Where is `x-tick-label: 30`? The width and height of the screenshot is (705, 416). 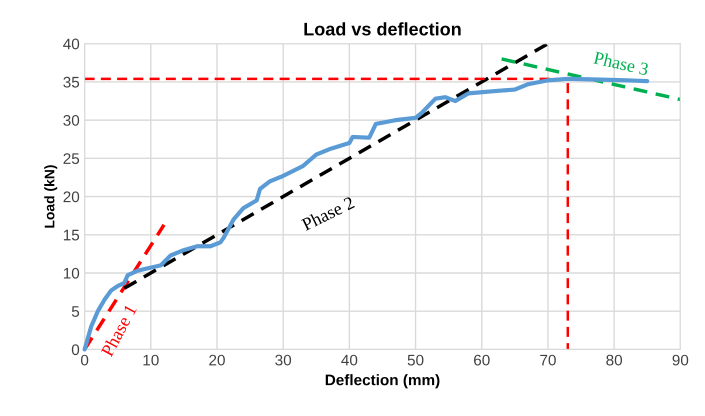 x-tick-label: 30 is located at coordinates (283, 360).